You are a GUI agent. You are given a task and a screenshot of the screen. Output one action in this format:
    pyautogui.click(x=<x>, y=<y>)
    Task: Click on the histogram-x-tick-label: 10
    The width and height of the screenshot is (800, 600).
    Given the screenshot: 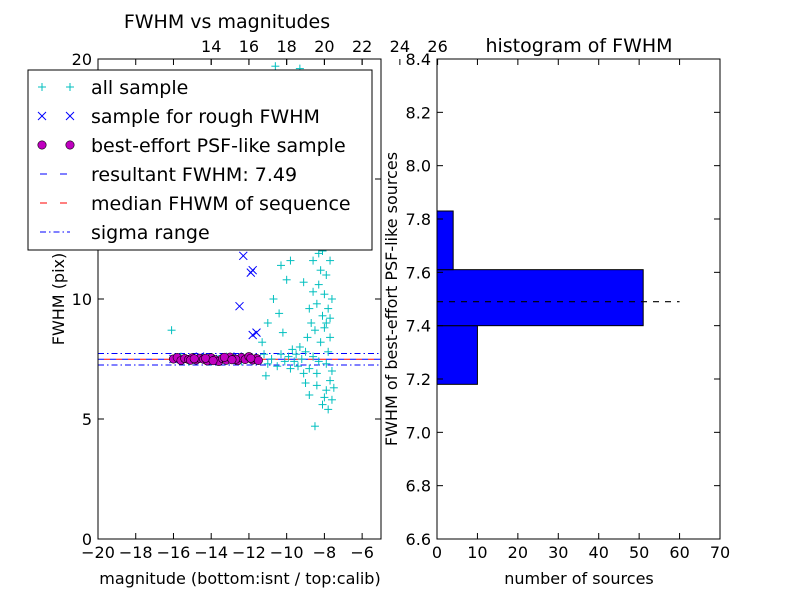 What is the action you would take?
    pyautogui.click(x=477, y=552)
    